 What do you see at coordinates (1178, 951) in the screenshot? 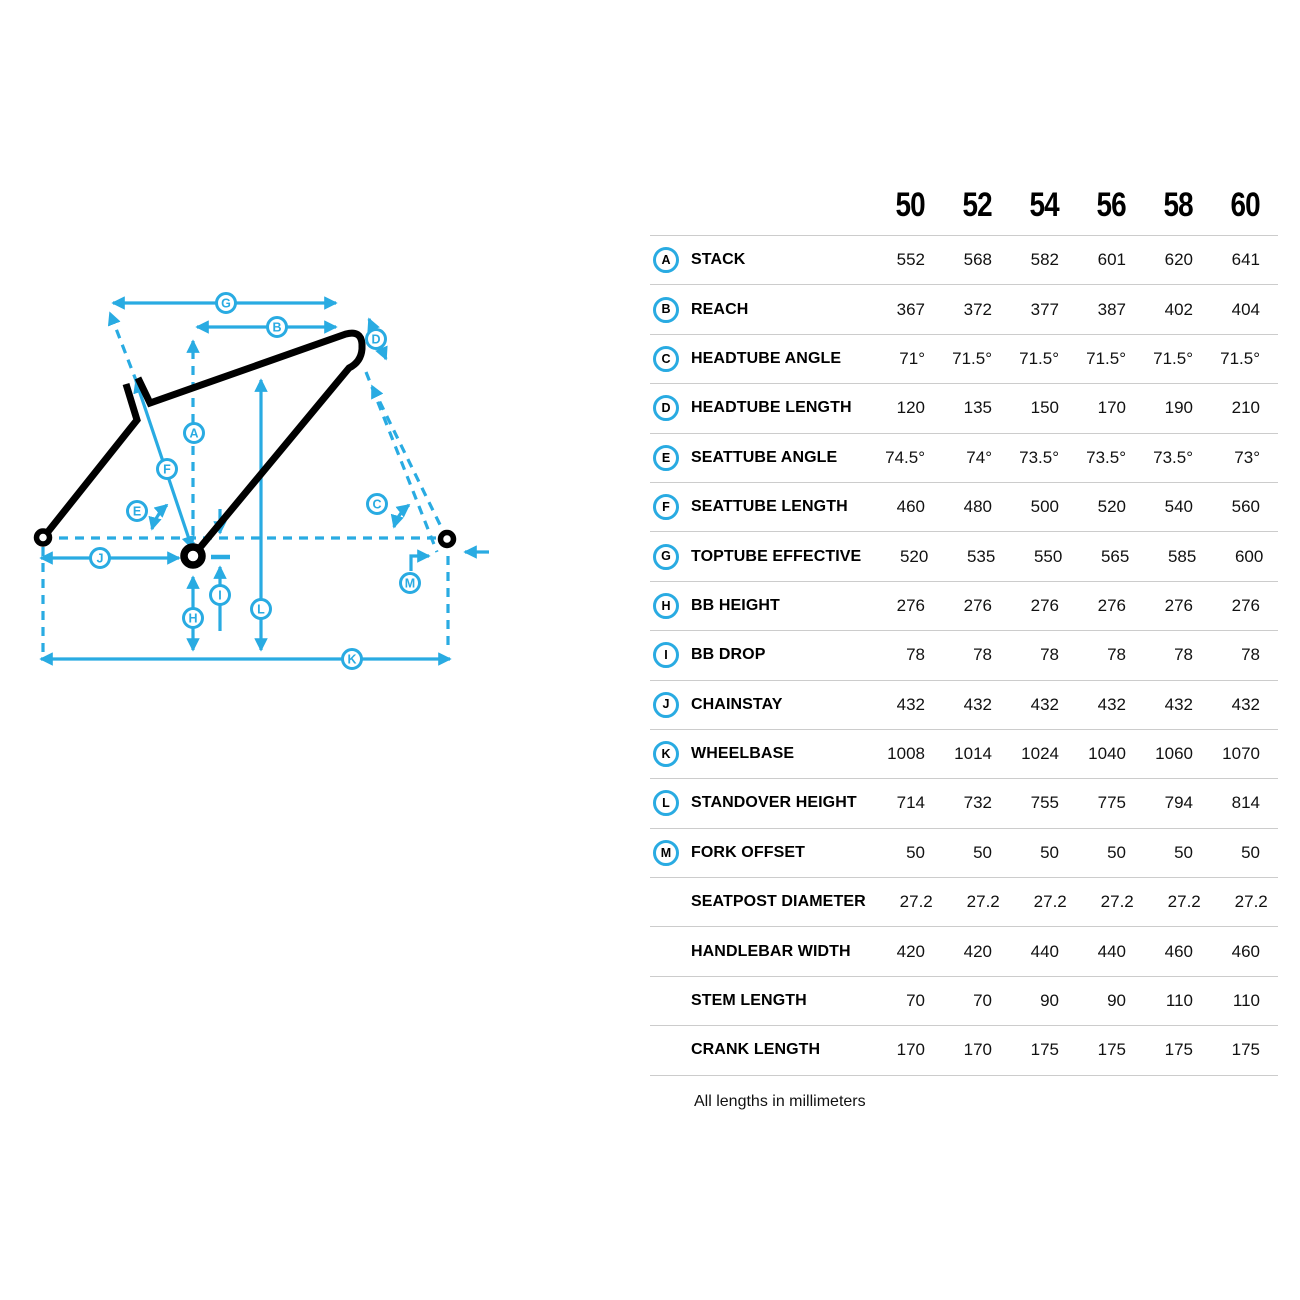
I see `size-value: 460` at bounding box center [1178, 951].